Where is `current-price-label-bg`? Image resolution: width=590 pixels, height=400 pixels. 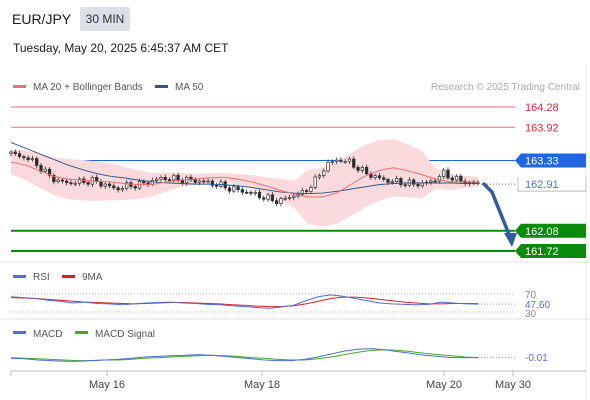
current-price-label-bg is located at coordinates (550, 160).